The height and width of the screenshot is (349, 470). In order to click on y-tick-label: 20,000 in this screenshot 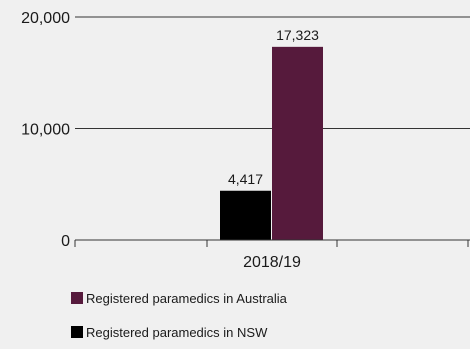, I will do `click(45, 18)`.